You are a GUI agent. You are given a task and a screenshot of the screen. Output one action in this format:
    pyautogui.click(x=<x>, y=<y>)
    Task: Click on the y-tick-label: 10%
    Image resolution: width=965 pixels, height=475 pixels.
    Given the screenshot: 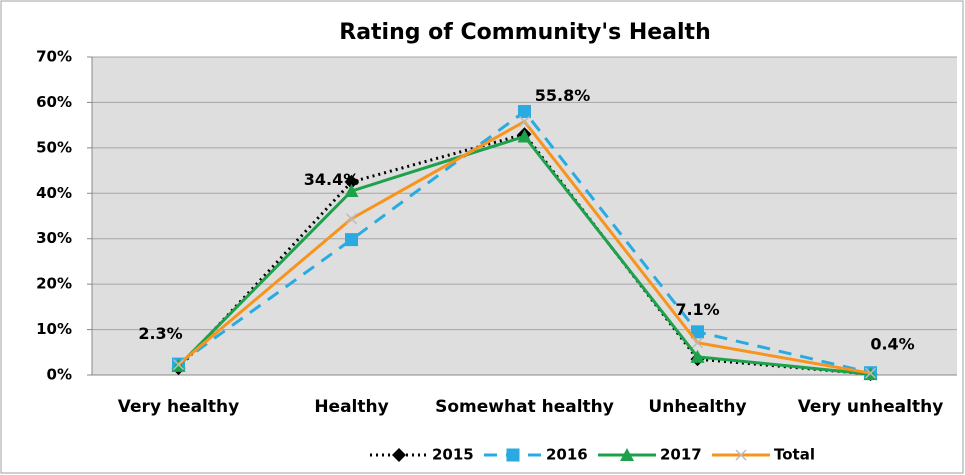 What is the action you would take?
    pyautogui.click(x=54, y=329)
    